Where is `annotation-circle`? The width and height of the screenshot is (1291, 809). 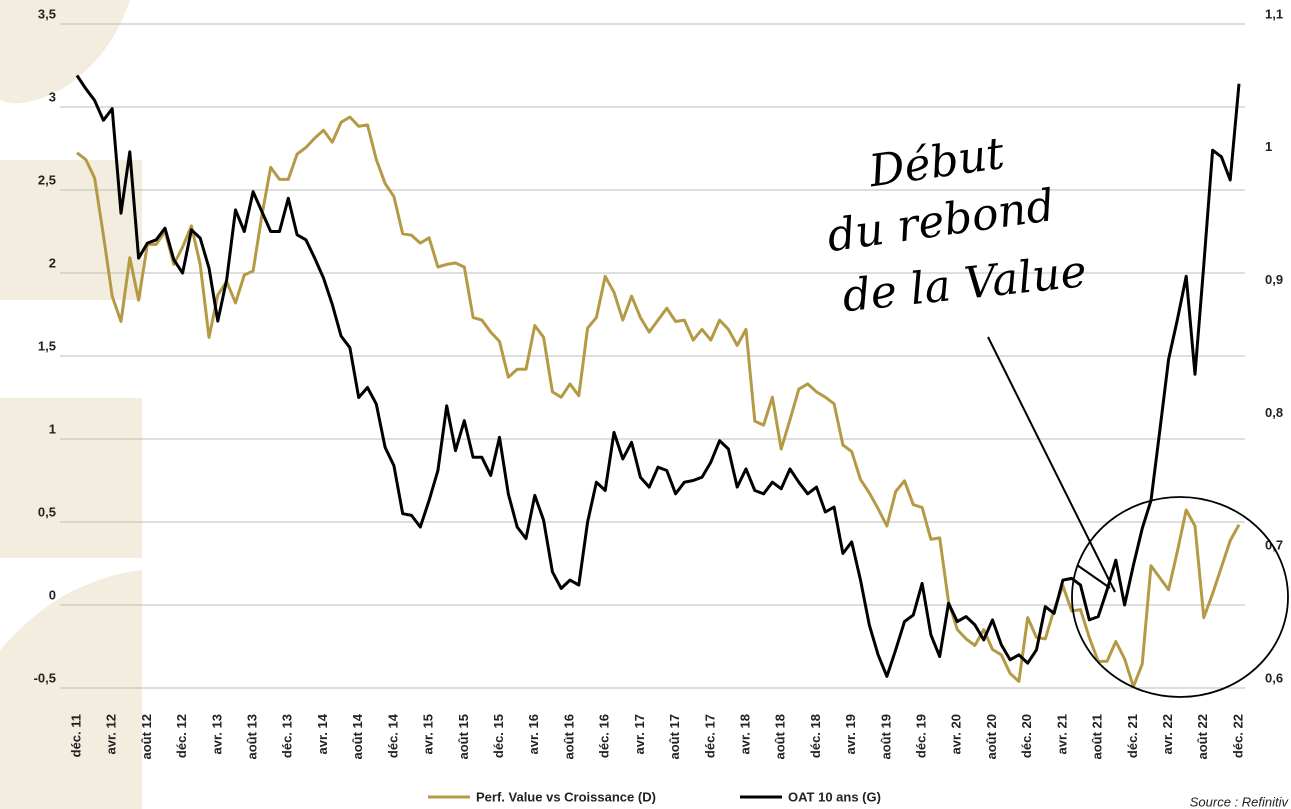 annotation-circle is located at coordinates (1180, 597).